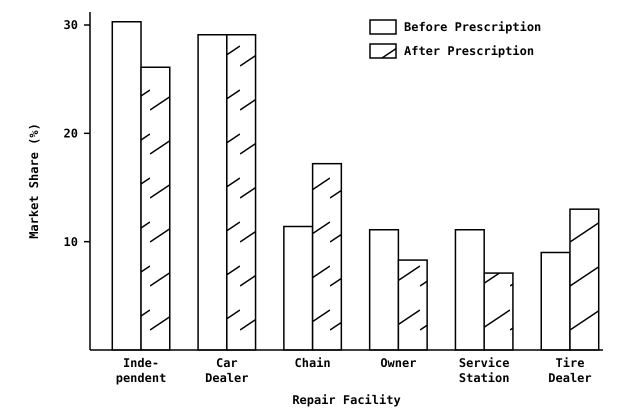  I want to click on y-tick-label: 20, so click(71, 133).